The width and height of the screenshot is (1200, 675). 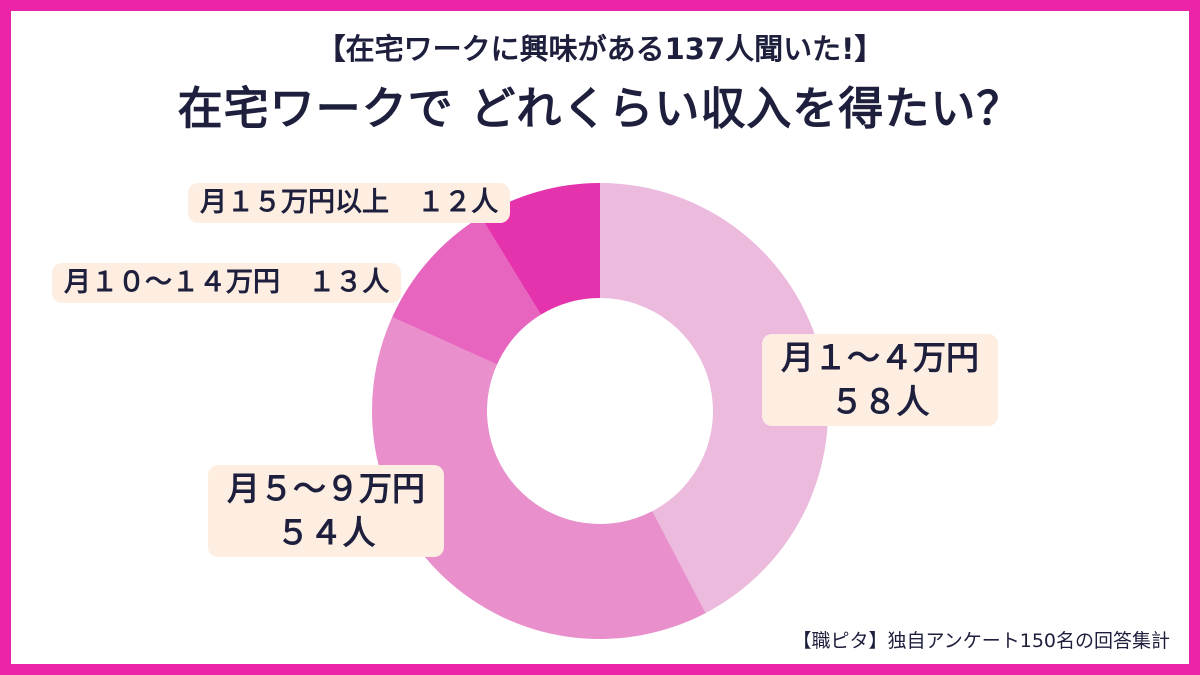 I want to click on source-note: 【職ピタ】独自アンケート150名の回答集計, so click(x=981, y=641).